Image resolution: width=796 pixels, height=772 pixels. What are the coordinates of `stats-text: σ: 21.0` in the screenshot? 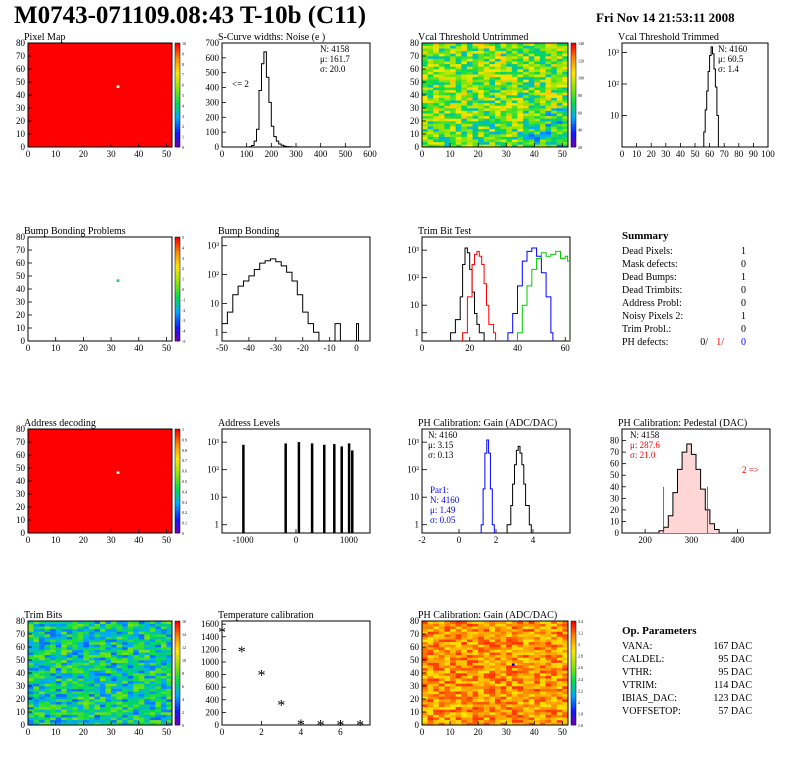 It's located at (643, 455).